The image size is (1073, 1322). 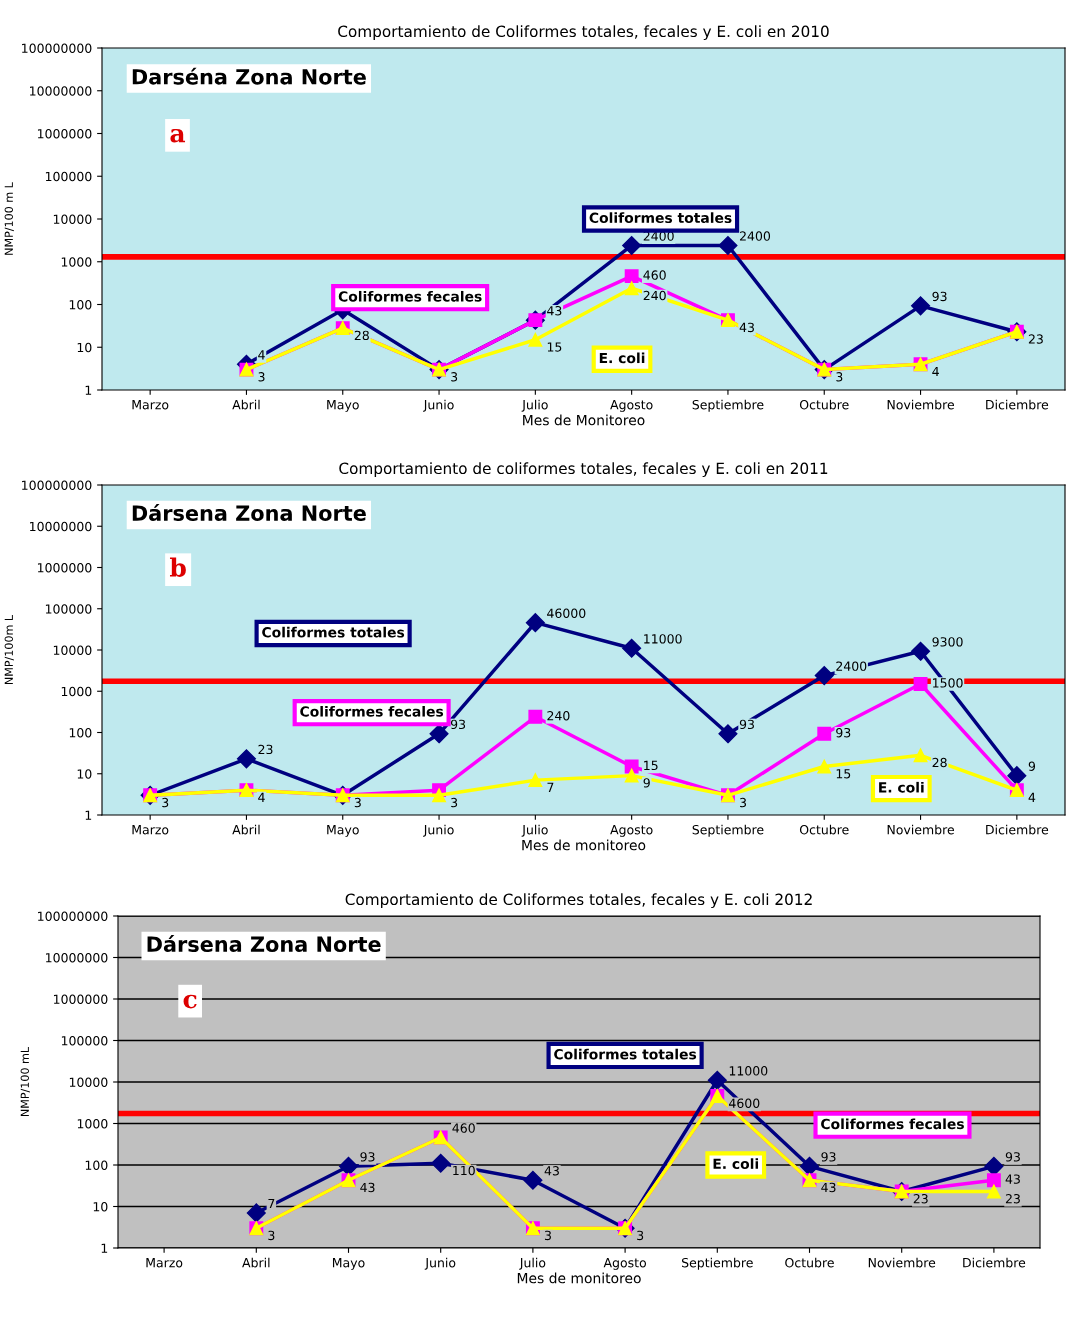 I want to click on data-label: 9300, so click(x=947, y=642).